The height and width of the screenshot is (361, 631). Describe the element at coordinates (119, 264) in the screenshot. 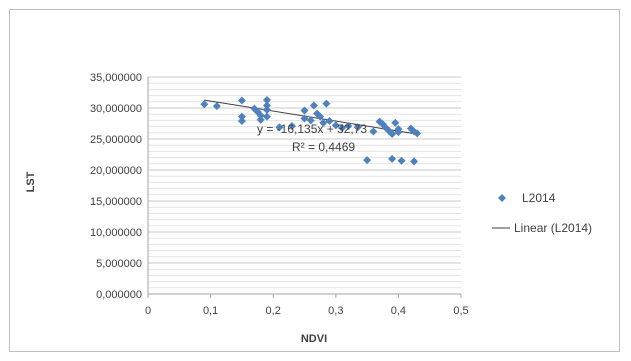

I see `y-tick-label: 5,000000` at that location.